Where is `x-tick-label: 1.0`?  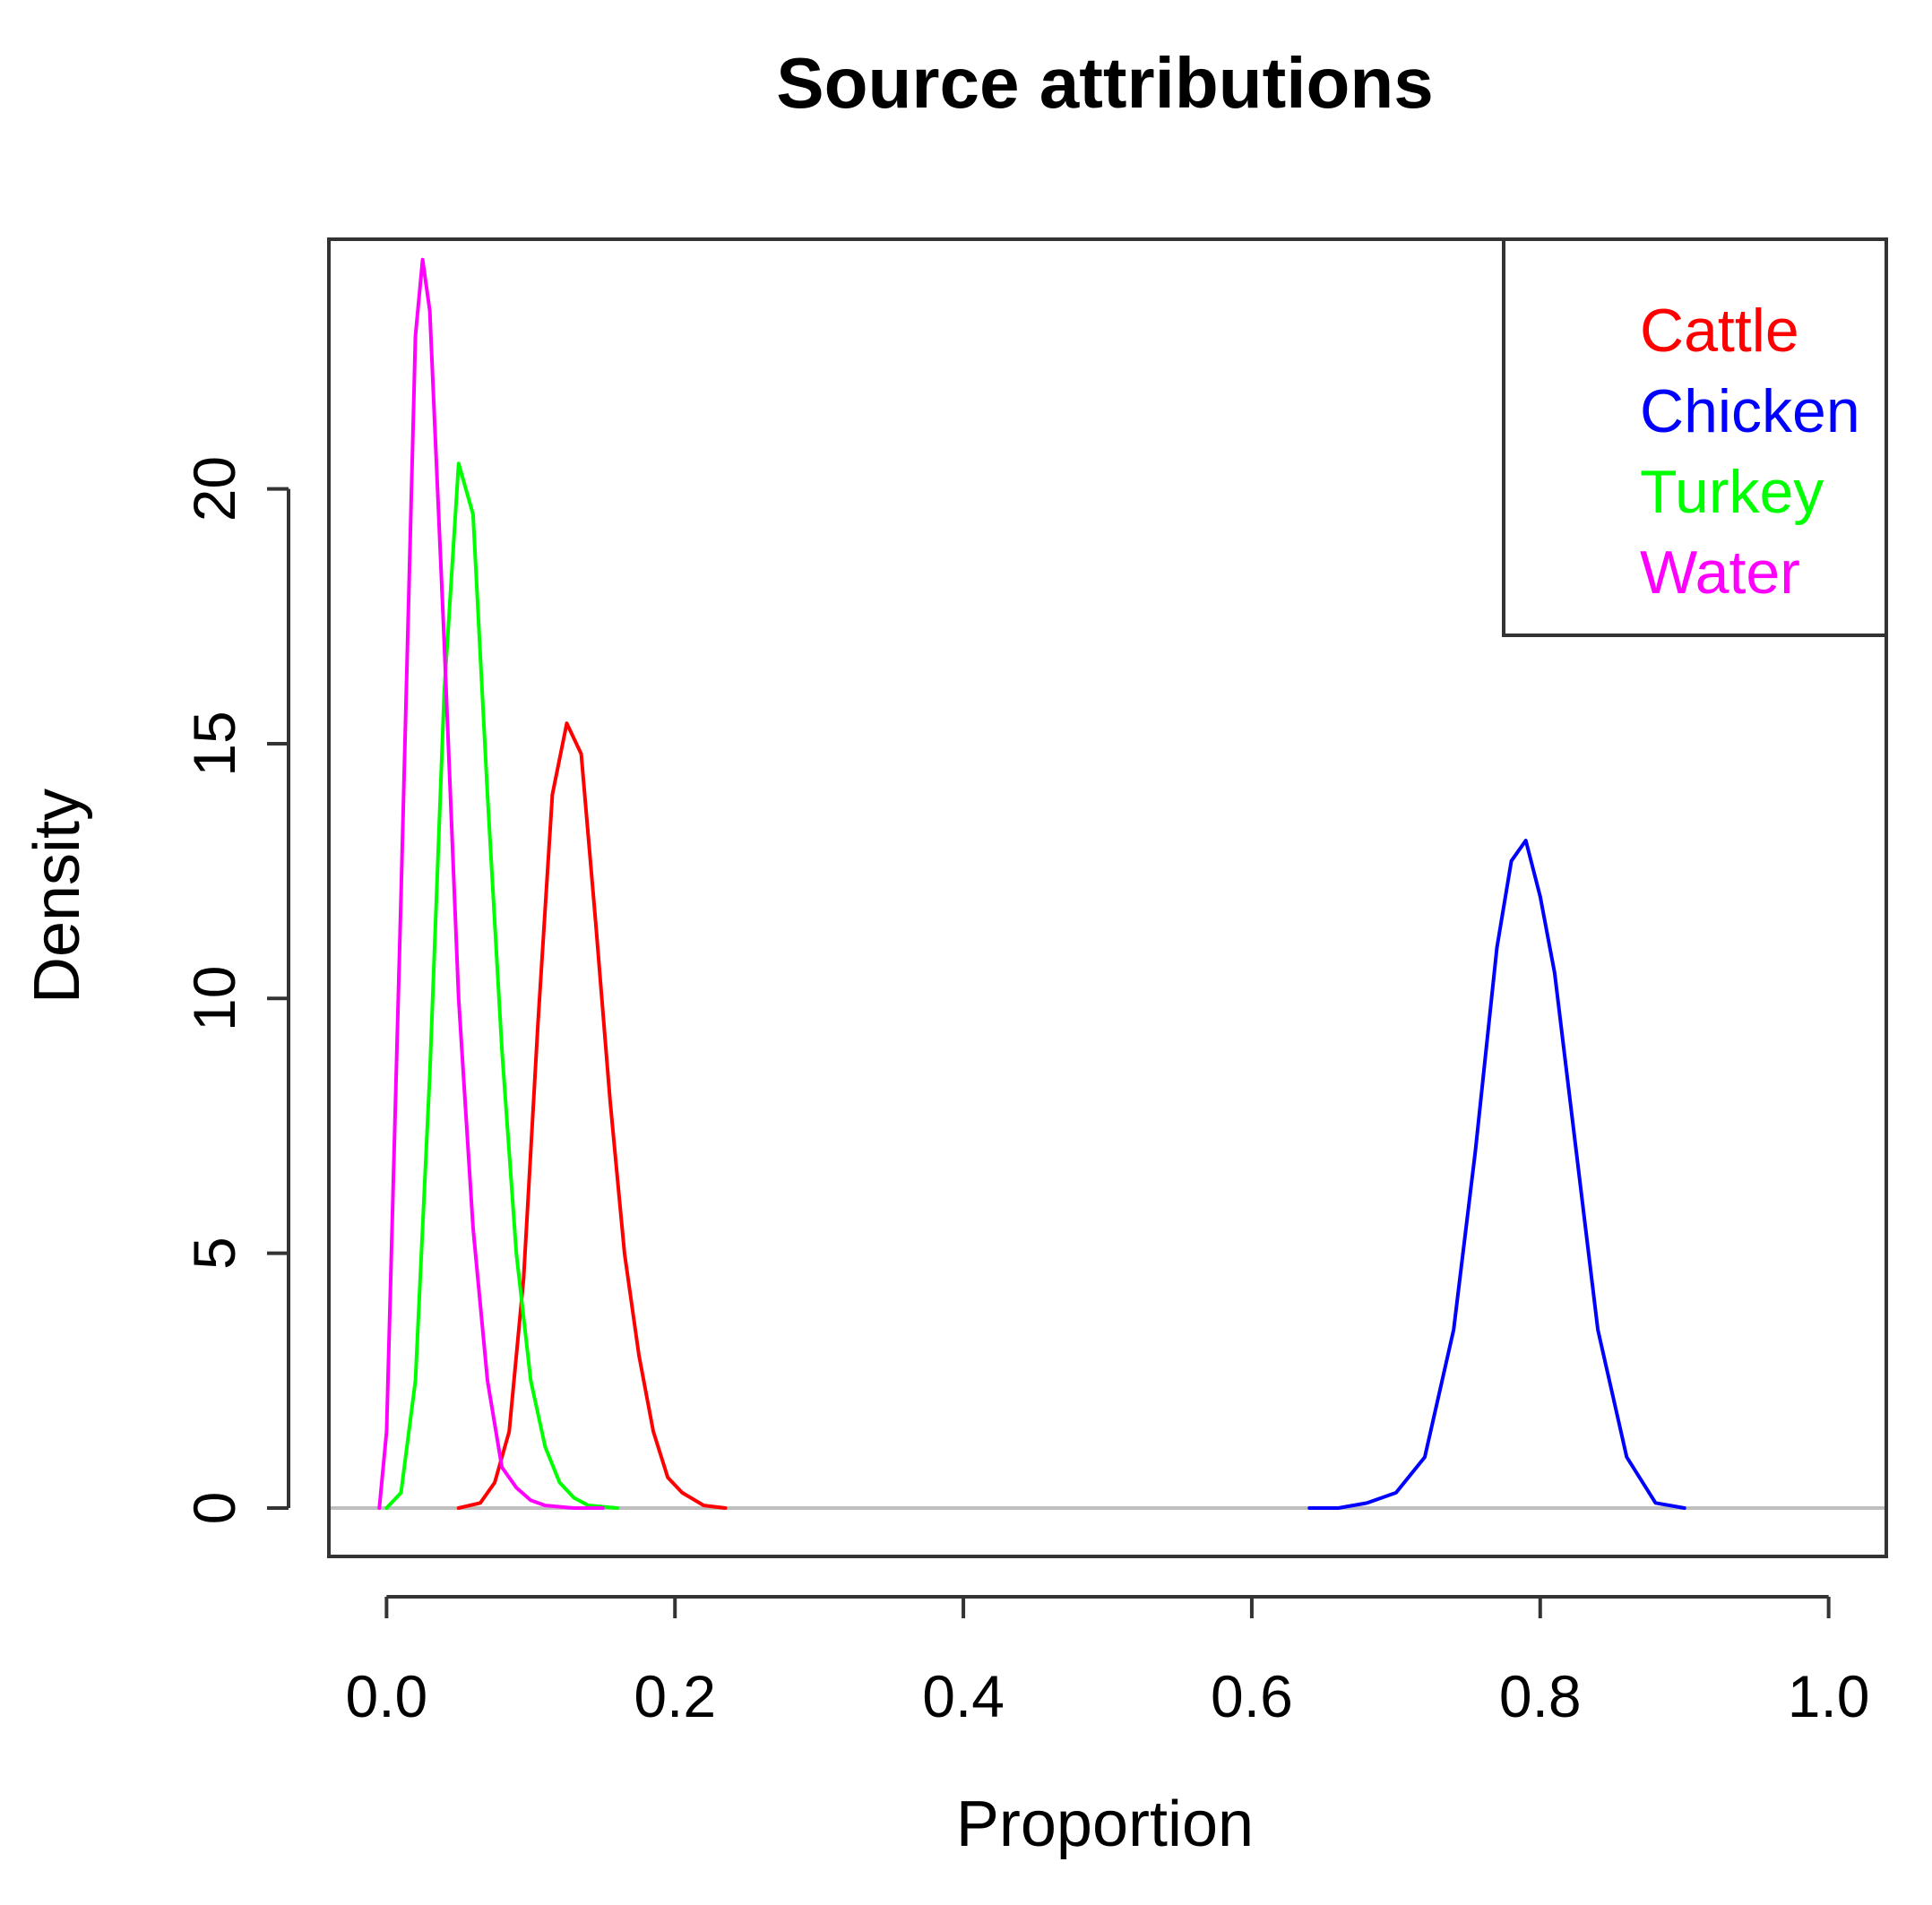
x-tick-label: 1.0 is located at coordinates (1829, 1696).